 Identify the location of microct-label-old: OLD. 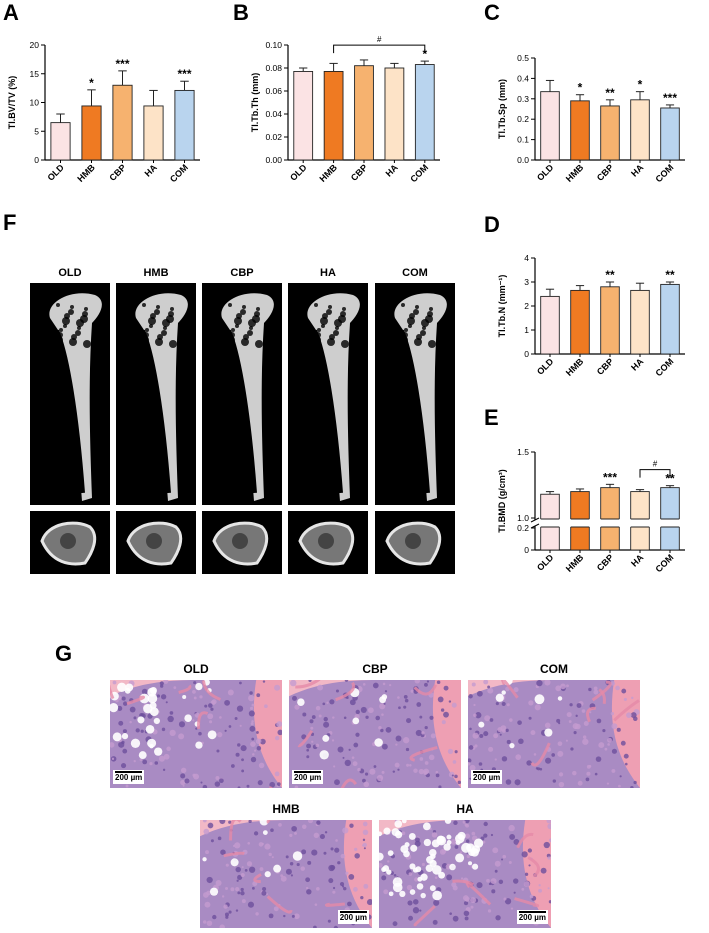
(70, 273).